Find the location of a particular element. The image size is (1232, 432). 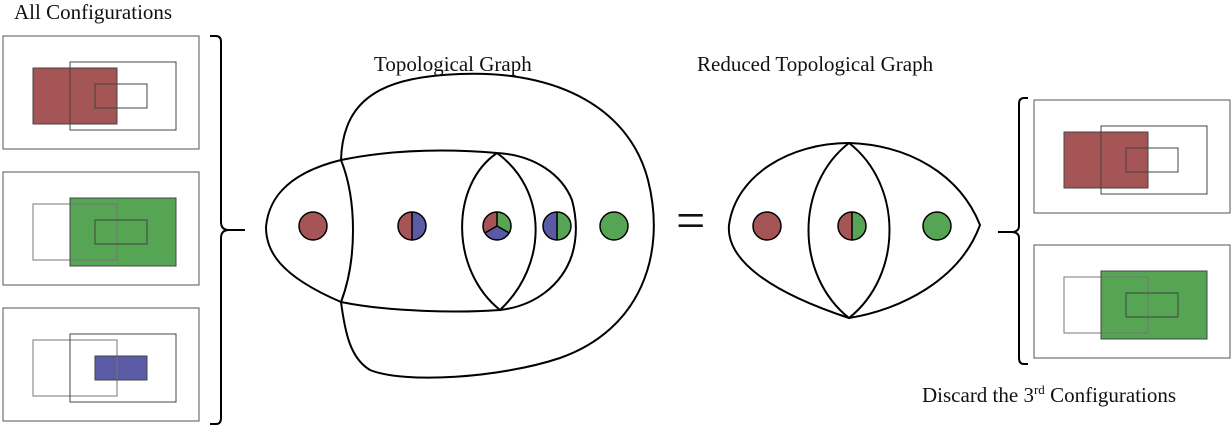

topo-node-green is located at coordinates (614, 226).